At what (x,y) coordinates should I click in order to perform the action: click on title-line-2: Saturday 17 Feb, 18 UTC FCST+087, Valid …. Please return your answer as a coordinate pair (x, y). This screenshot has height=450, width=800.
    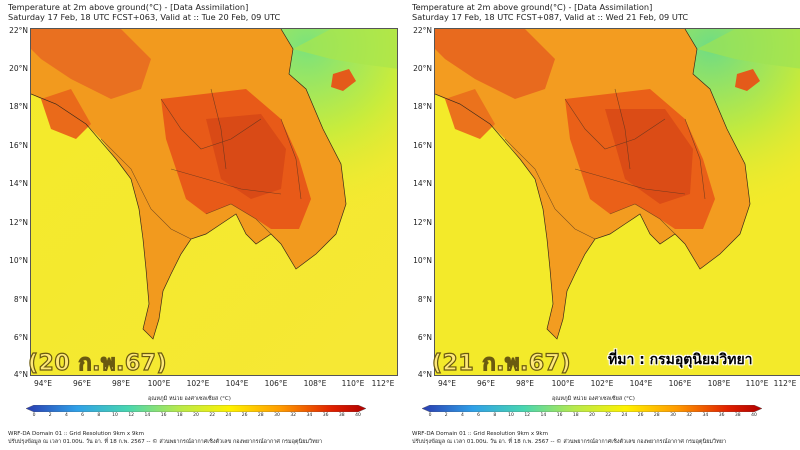
    Looking at the image, I should click on (550, 17).